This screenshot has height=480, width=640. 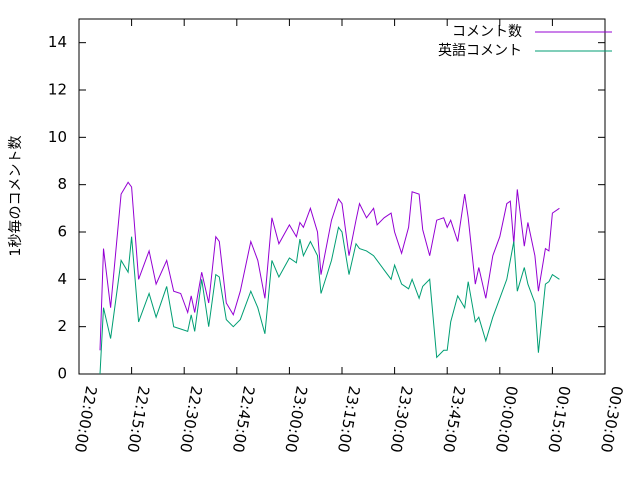 What do you see at coordinates (348, 419) in the screenshot?
I see `x-tick-label: 23:15:00` at bounding box center [348, 419].